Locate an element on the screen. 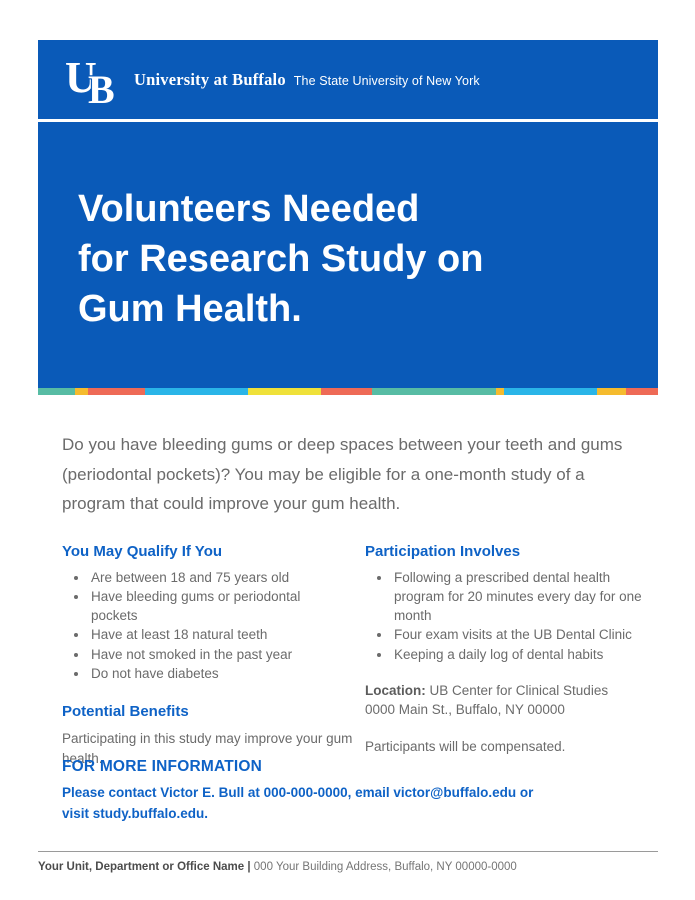 The image size is (695, 900). ub-logo-icon: U B is located at coordinates (90, 80).